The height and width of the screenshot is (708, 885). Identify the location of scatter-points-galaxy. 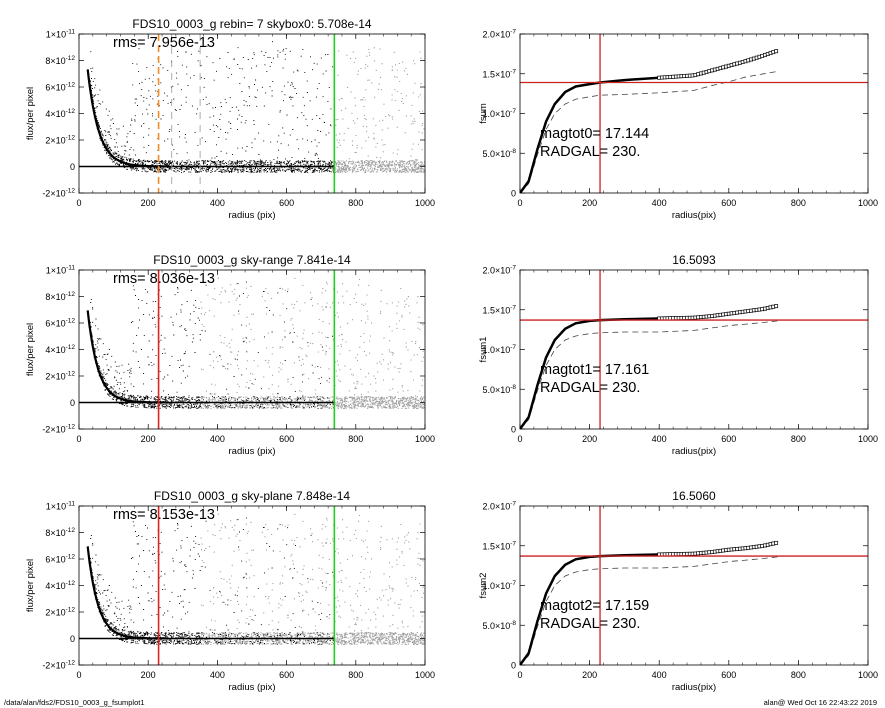
(212, 345).